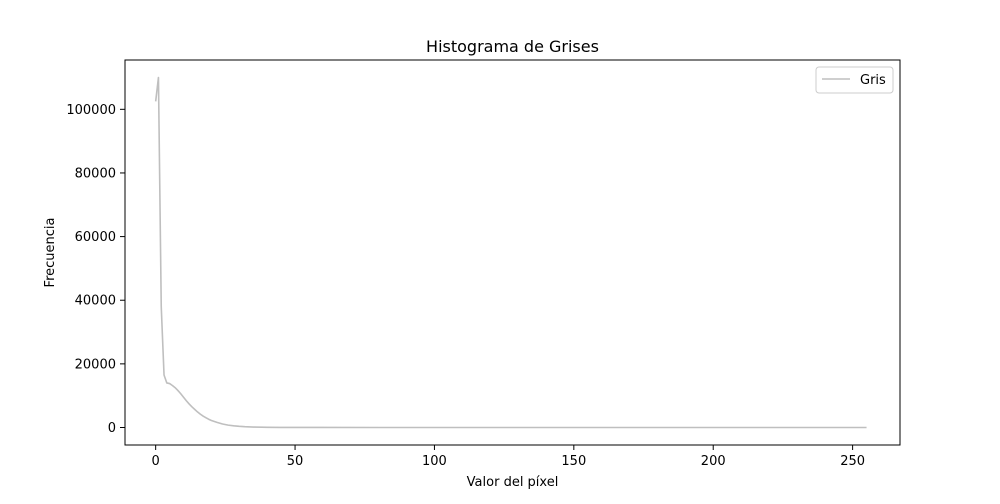  Describe the element at coordinates (91, 110) in the screenshot. I see `y-tick-label: 100000` at that location.